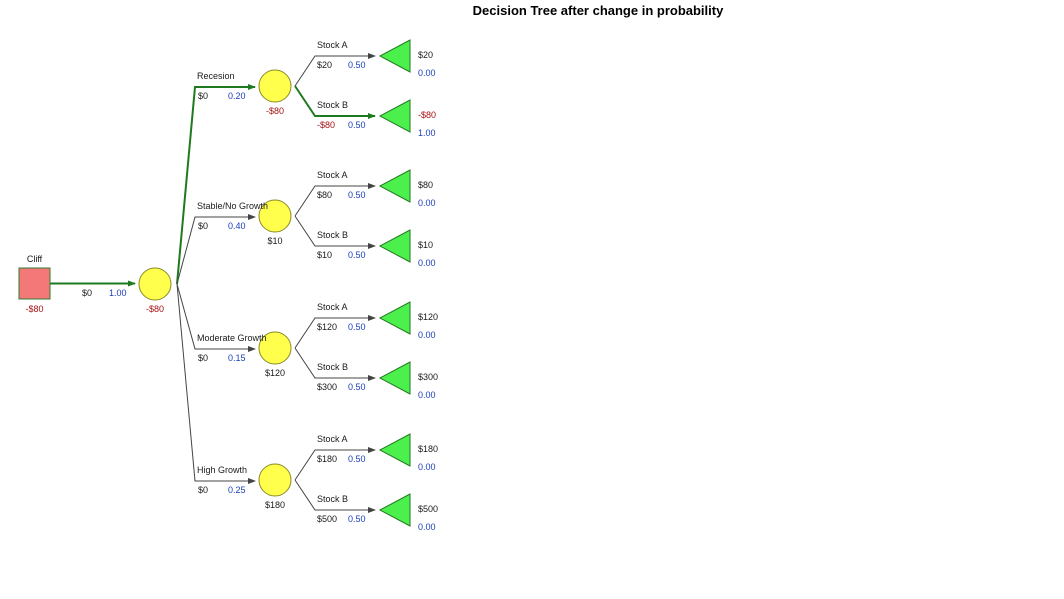  Describe the element at coordinates (427, 263) in the screenshot. I see `terminal-probability-1-1: 0.00` at that location.